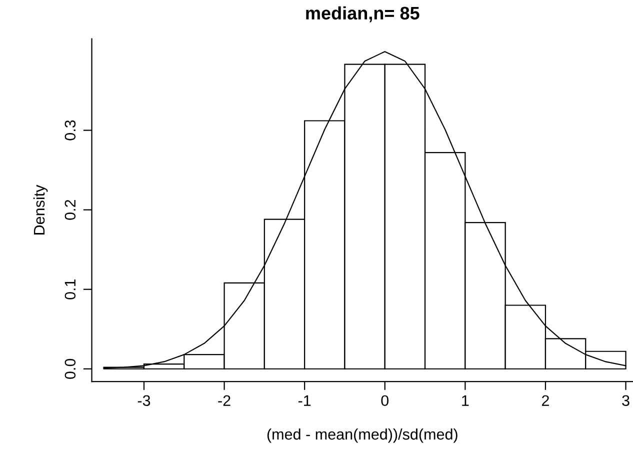 The width and height of the screenshot is (633, 457). I want to click on y-tick-label: 0.2, so click(70, 210).